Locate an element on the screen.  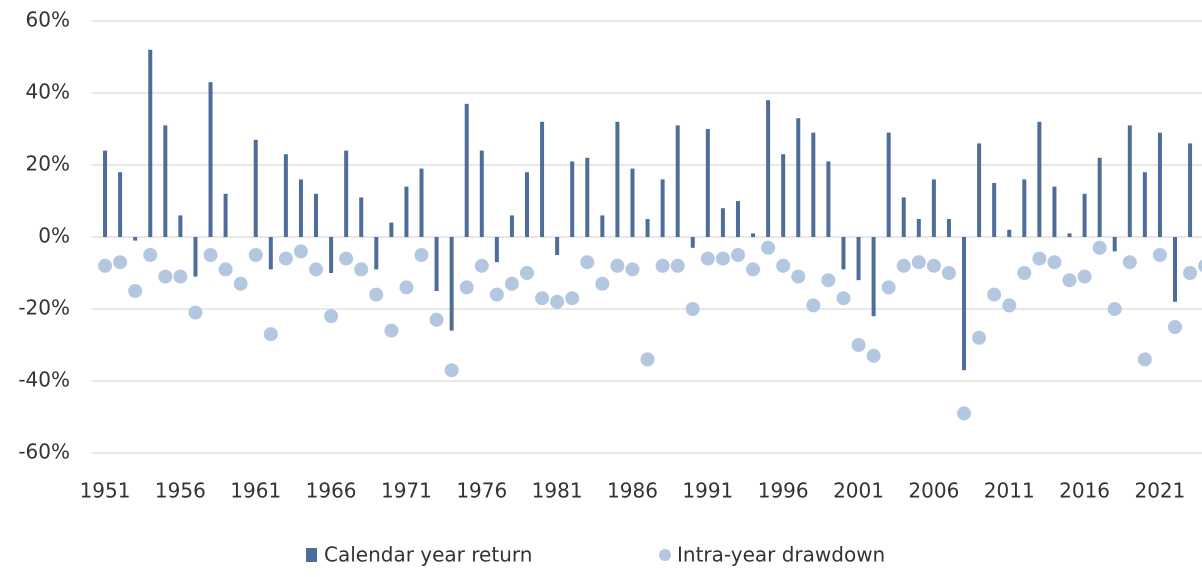
x-tick-label: 1966 is located at coordinates (331, 491).